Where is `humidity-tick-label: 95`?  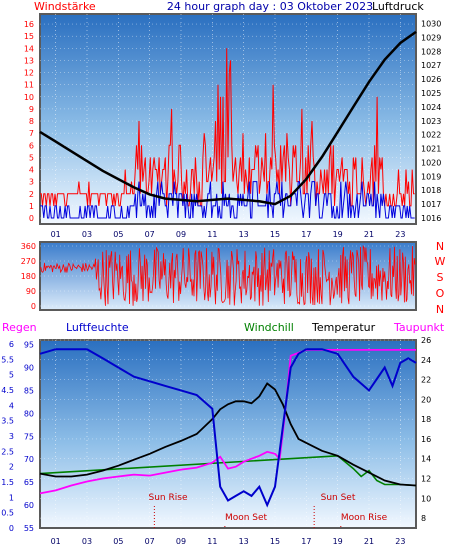
humidity-tick-label: 95 is located at coordinates (29, 345).